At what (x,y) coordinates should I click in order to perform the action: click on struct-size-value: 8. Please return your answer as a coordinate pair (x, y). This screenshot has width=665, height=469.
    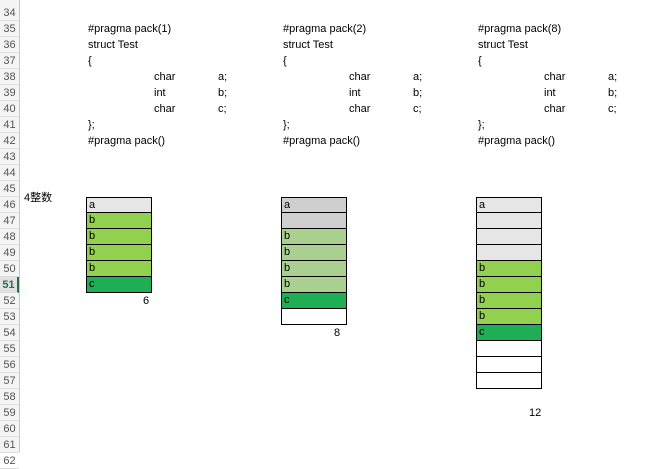
    Looking at the image, I should click on (337, 333).